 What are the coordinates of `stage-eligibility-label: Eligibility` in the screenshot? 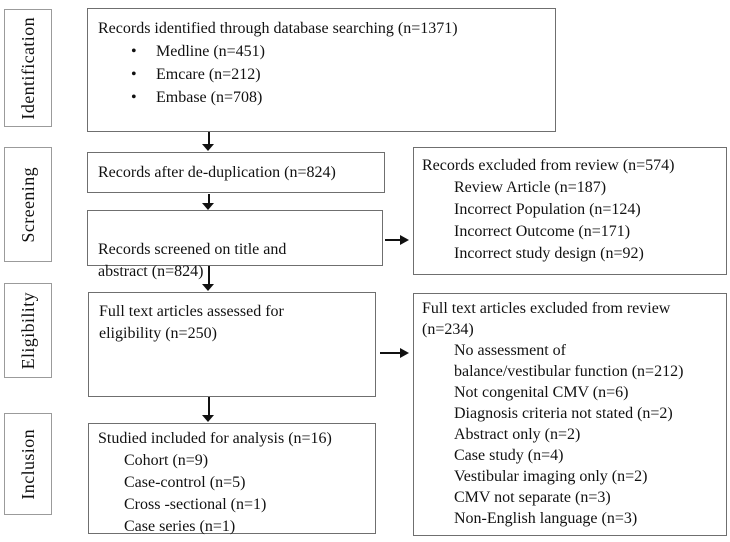 It's located at (27, 330).